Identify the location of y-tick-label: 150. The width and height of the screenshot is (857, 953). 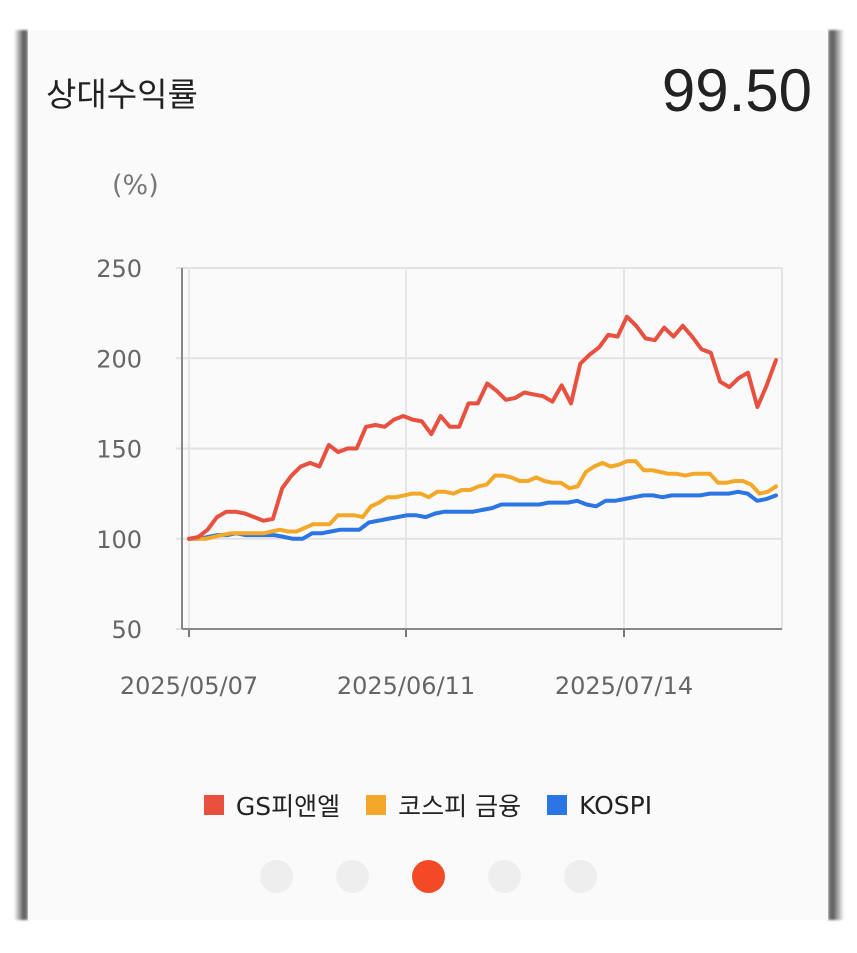
(119, 450).